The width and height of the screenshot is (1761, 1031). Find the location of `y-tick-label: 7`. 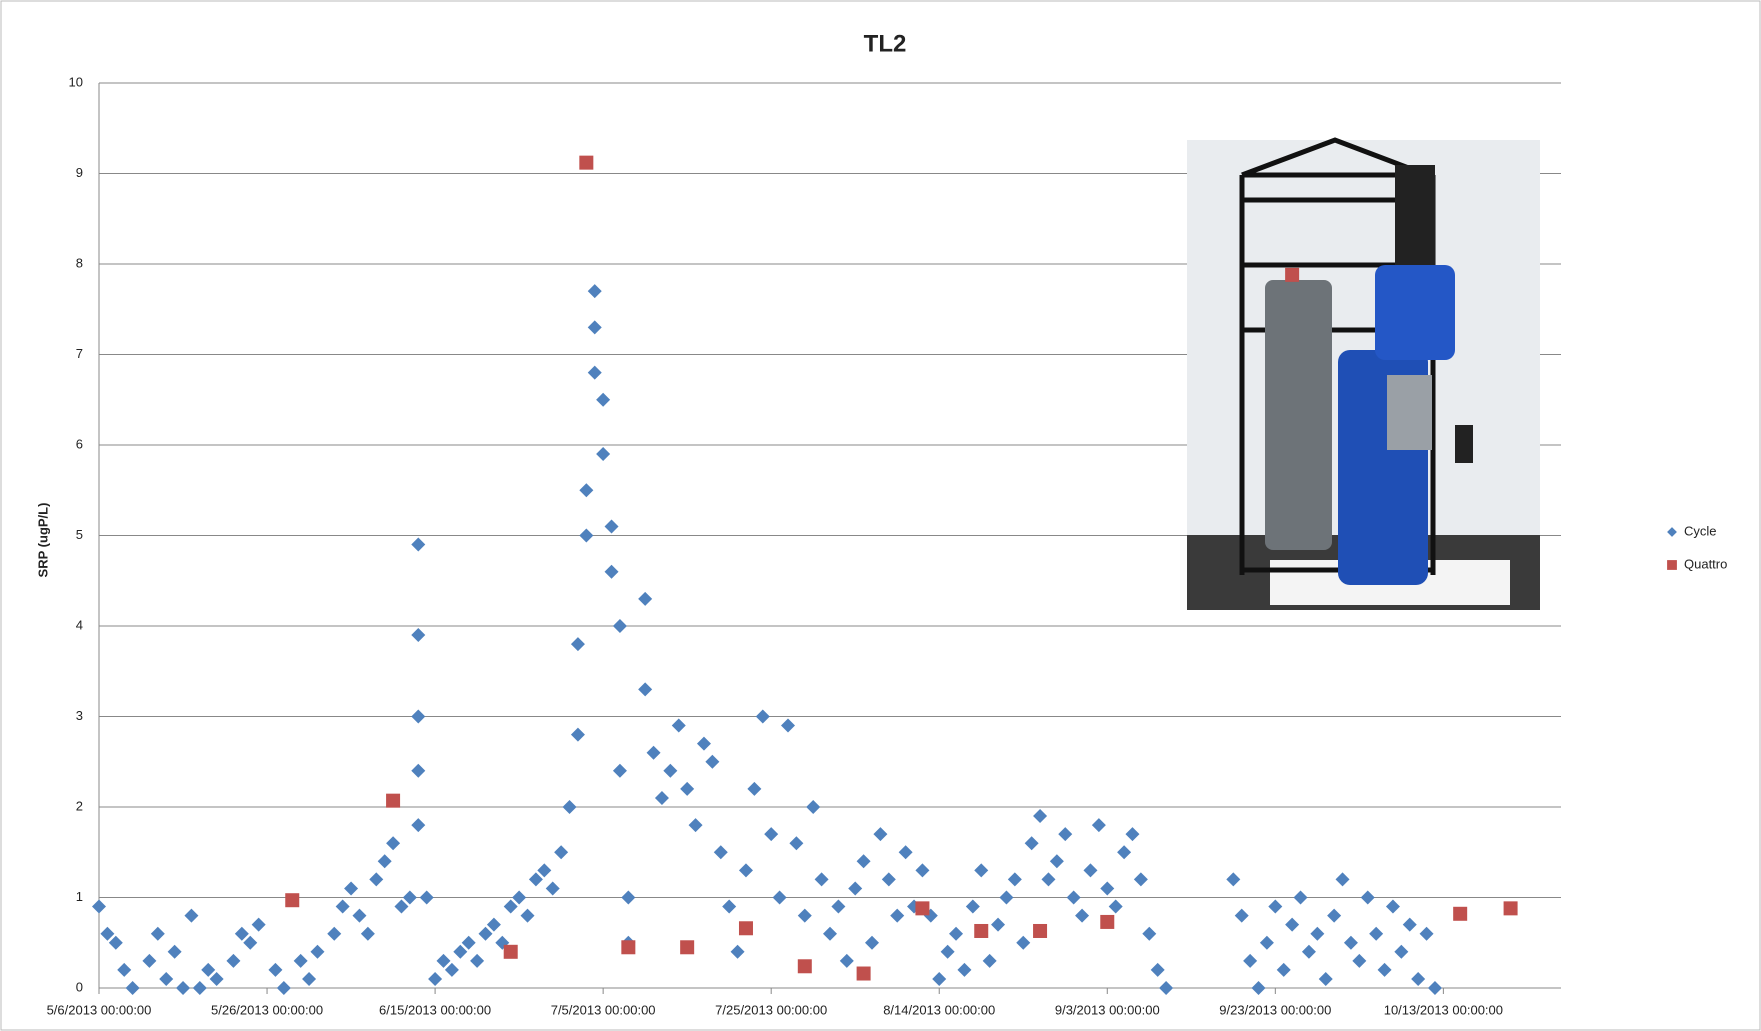

y-tick-label: 7 is located at coordinates (79, 353).